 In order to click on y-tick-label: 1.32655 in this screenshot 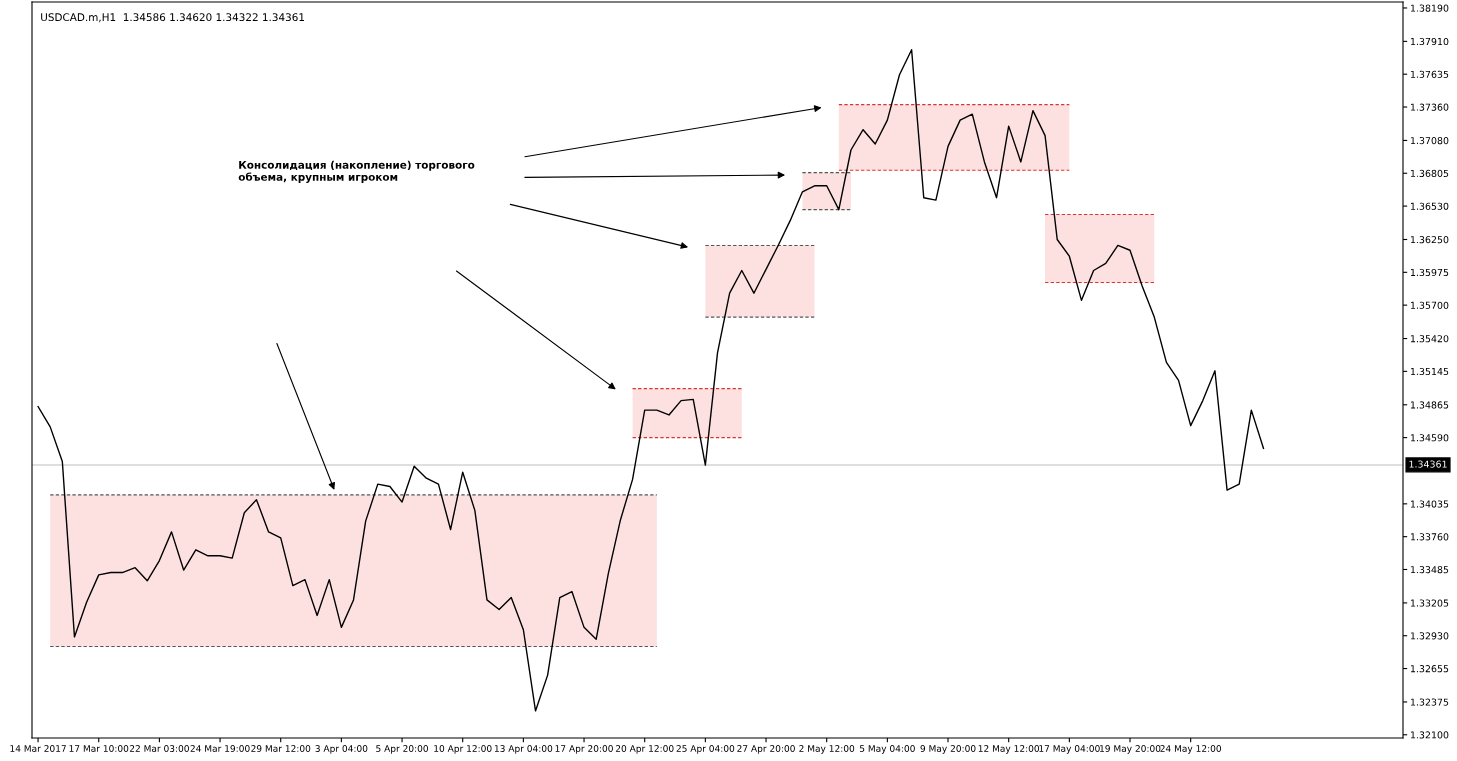, I will do `click(1429, 669)`.